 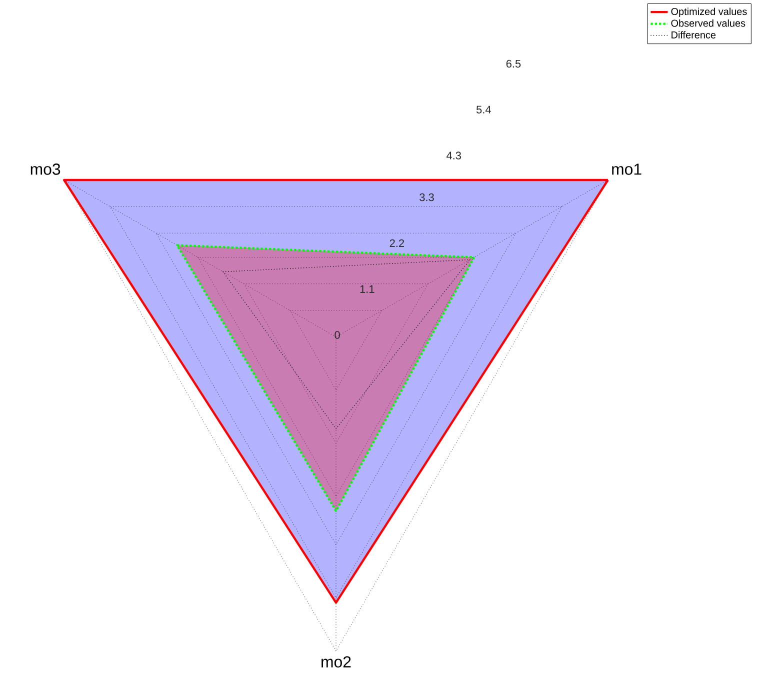 I want to click on spoke-label: mo3, so click(x=45, y=169).